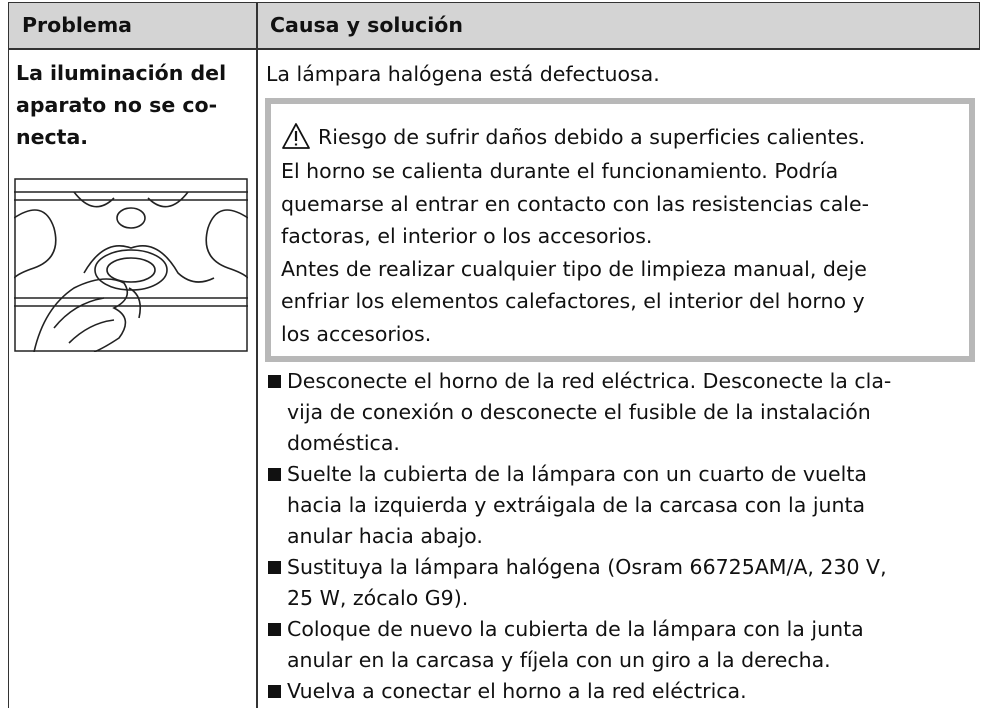  Describe the element at coordinates (385, 536) in the screenshot. I see `step-text: anular hacia abajo.` at that location.